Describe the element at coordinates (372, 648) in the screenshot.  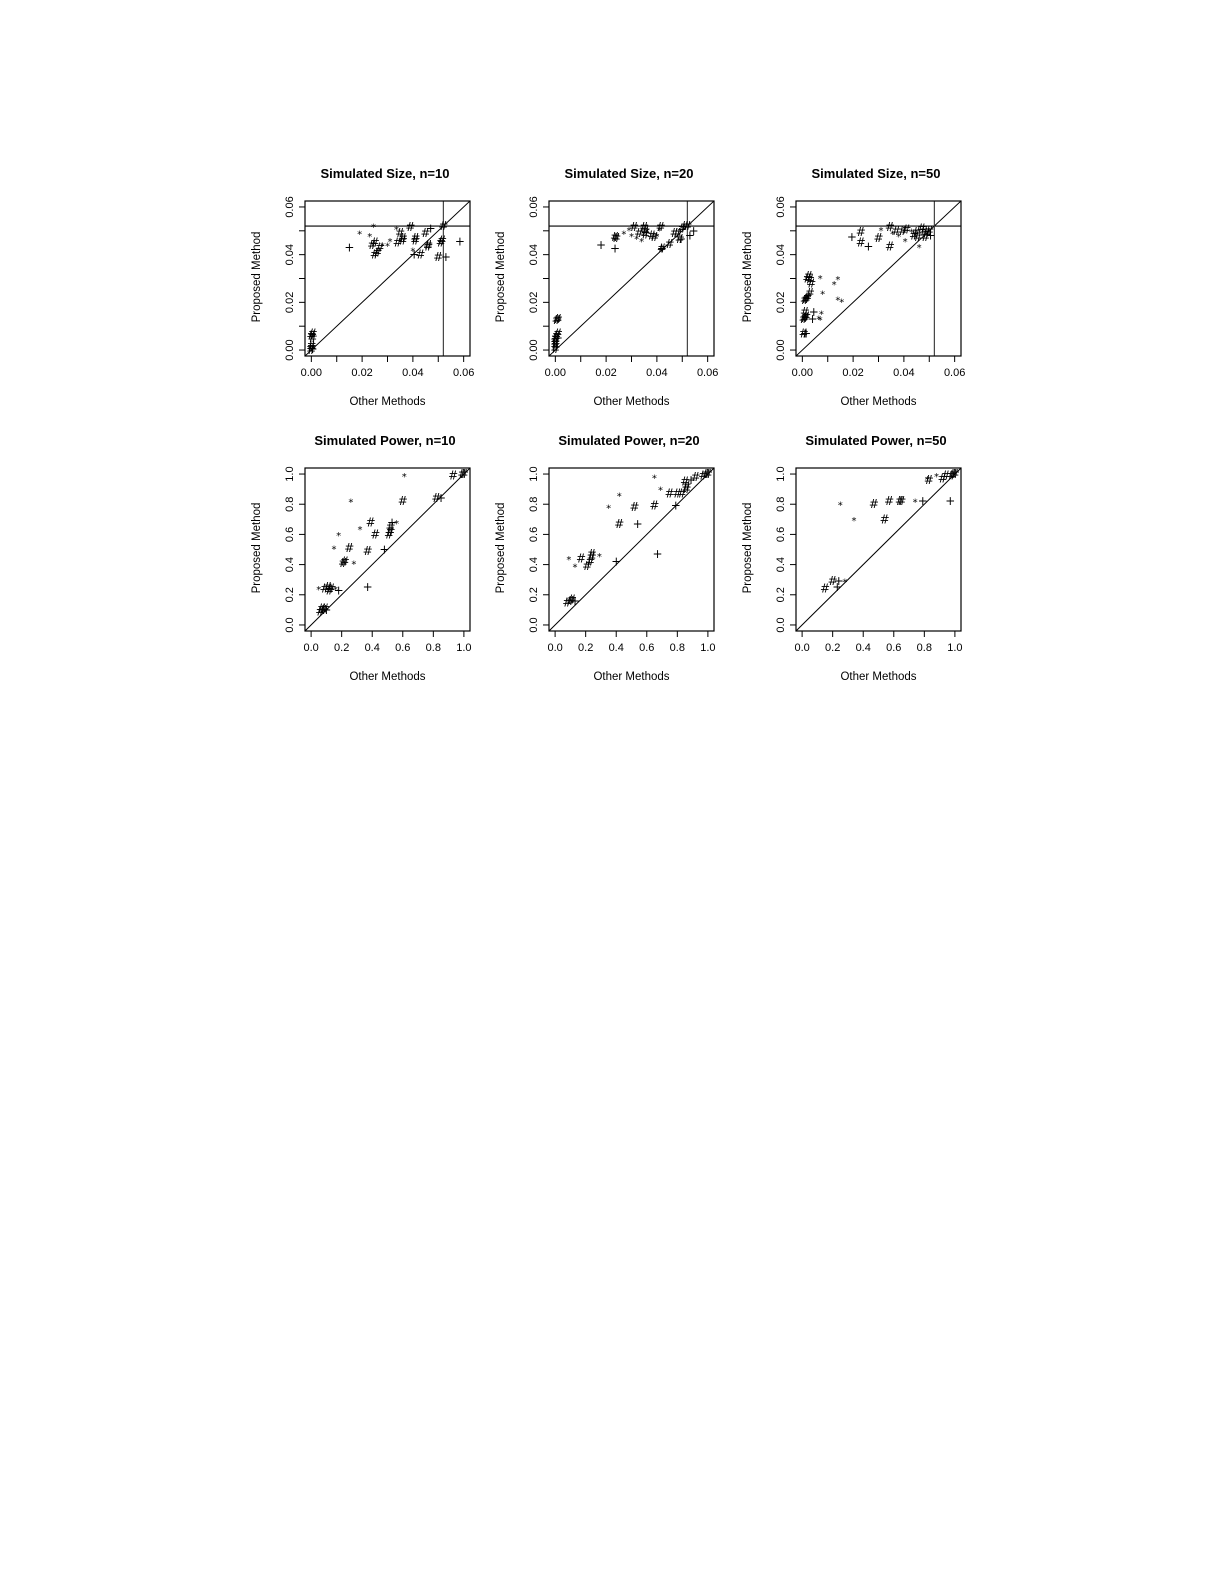
I see `x-tick-label: 0.4` at that location.